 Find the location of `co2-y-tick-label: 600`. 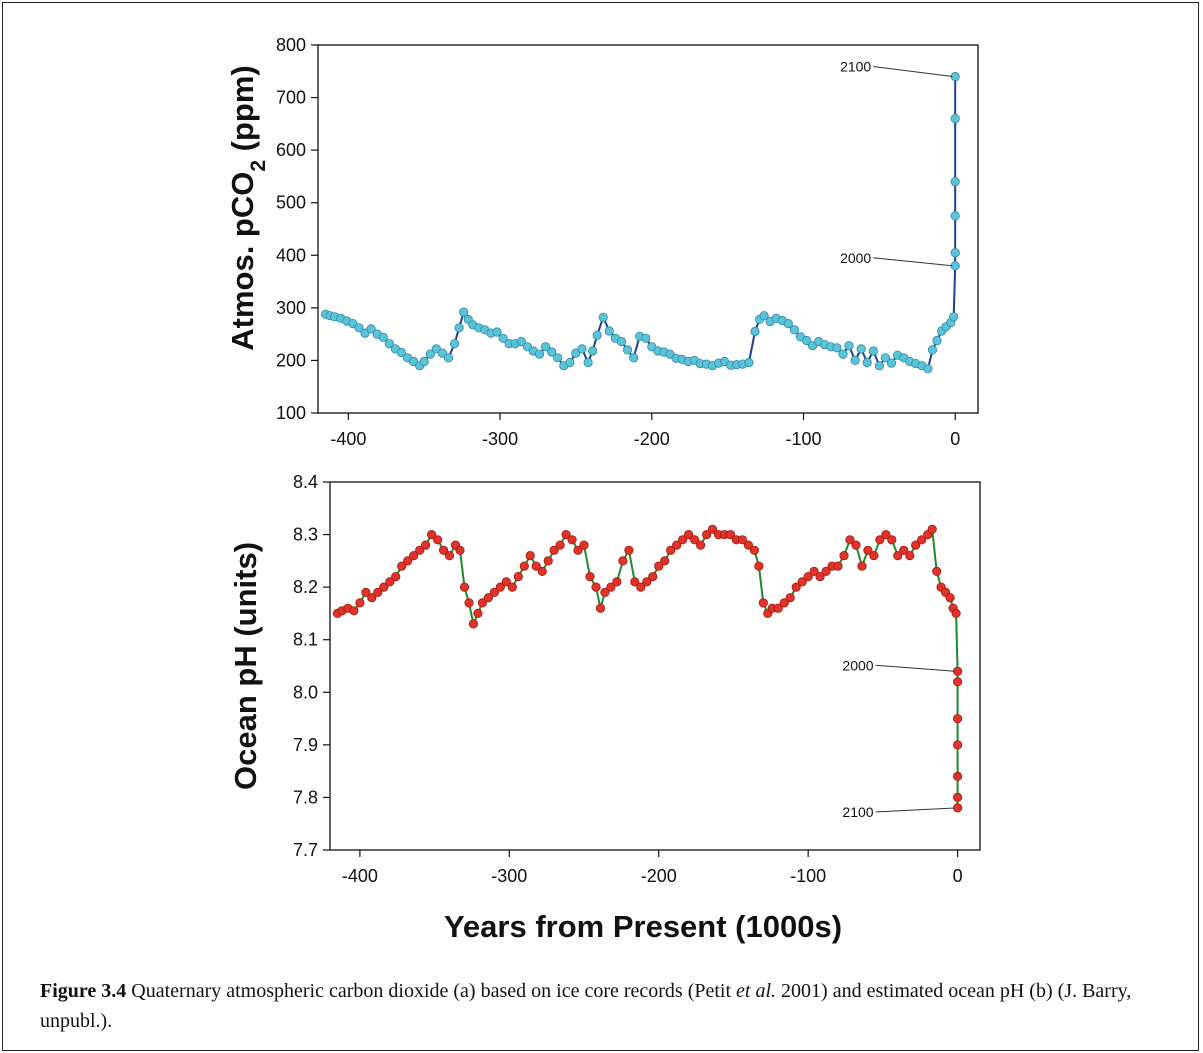

co2-y-tick-label: 600 is located at coordinates (291, 150).